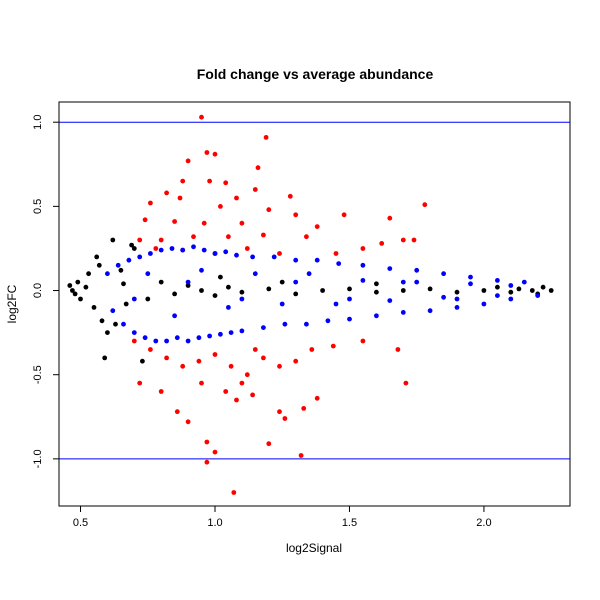 This screenshot has width=600, height=600. I want to click on y-tick-label-3: 0.5, so click(38, 206).